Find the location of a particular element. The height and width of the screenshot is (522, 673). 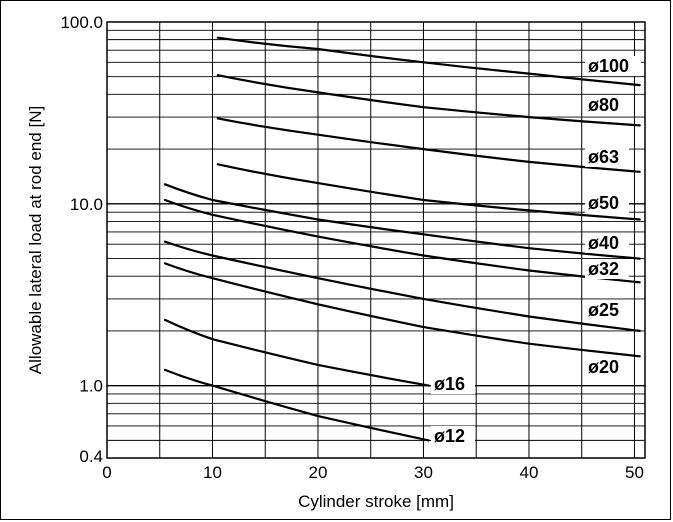

y-tick-label: 100.0 is located at coordinates (81, 22).